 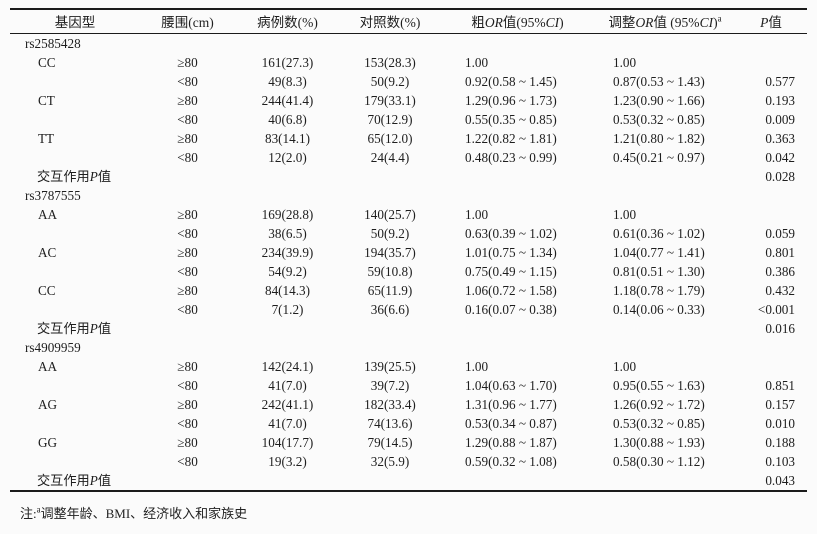 What do you see at coordinates (287, 138) in the screenshot?
I see `cell-cases: 83(14.1)` at bounding box center [287, 138].